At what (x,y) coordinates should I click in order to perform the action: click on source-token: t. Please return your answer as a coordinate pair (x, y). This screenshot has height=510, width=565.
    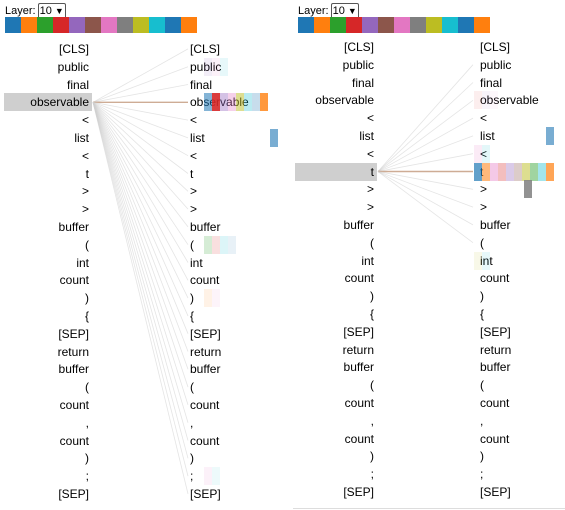
    Looking at the image, I should click on (87, 173).